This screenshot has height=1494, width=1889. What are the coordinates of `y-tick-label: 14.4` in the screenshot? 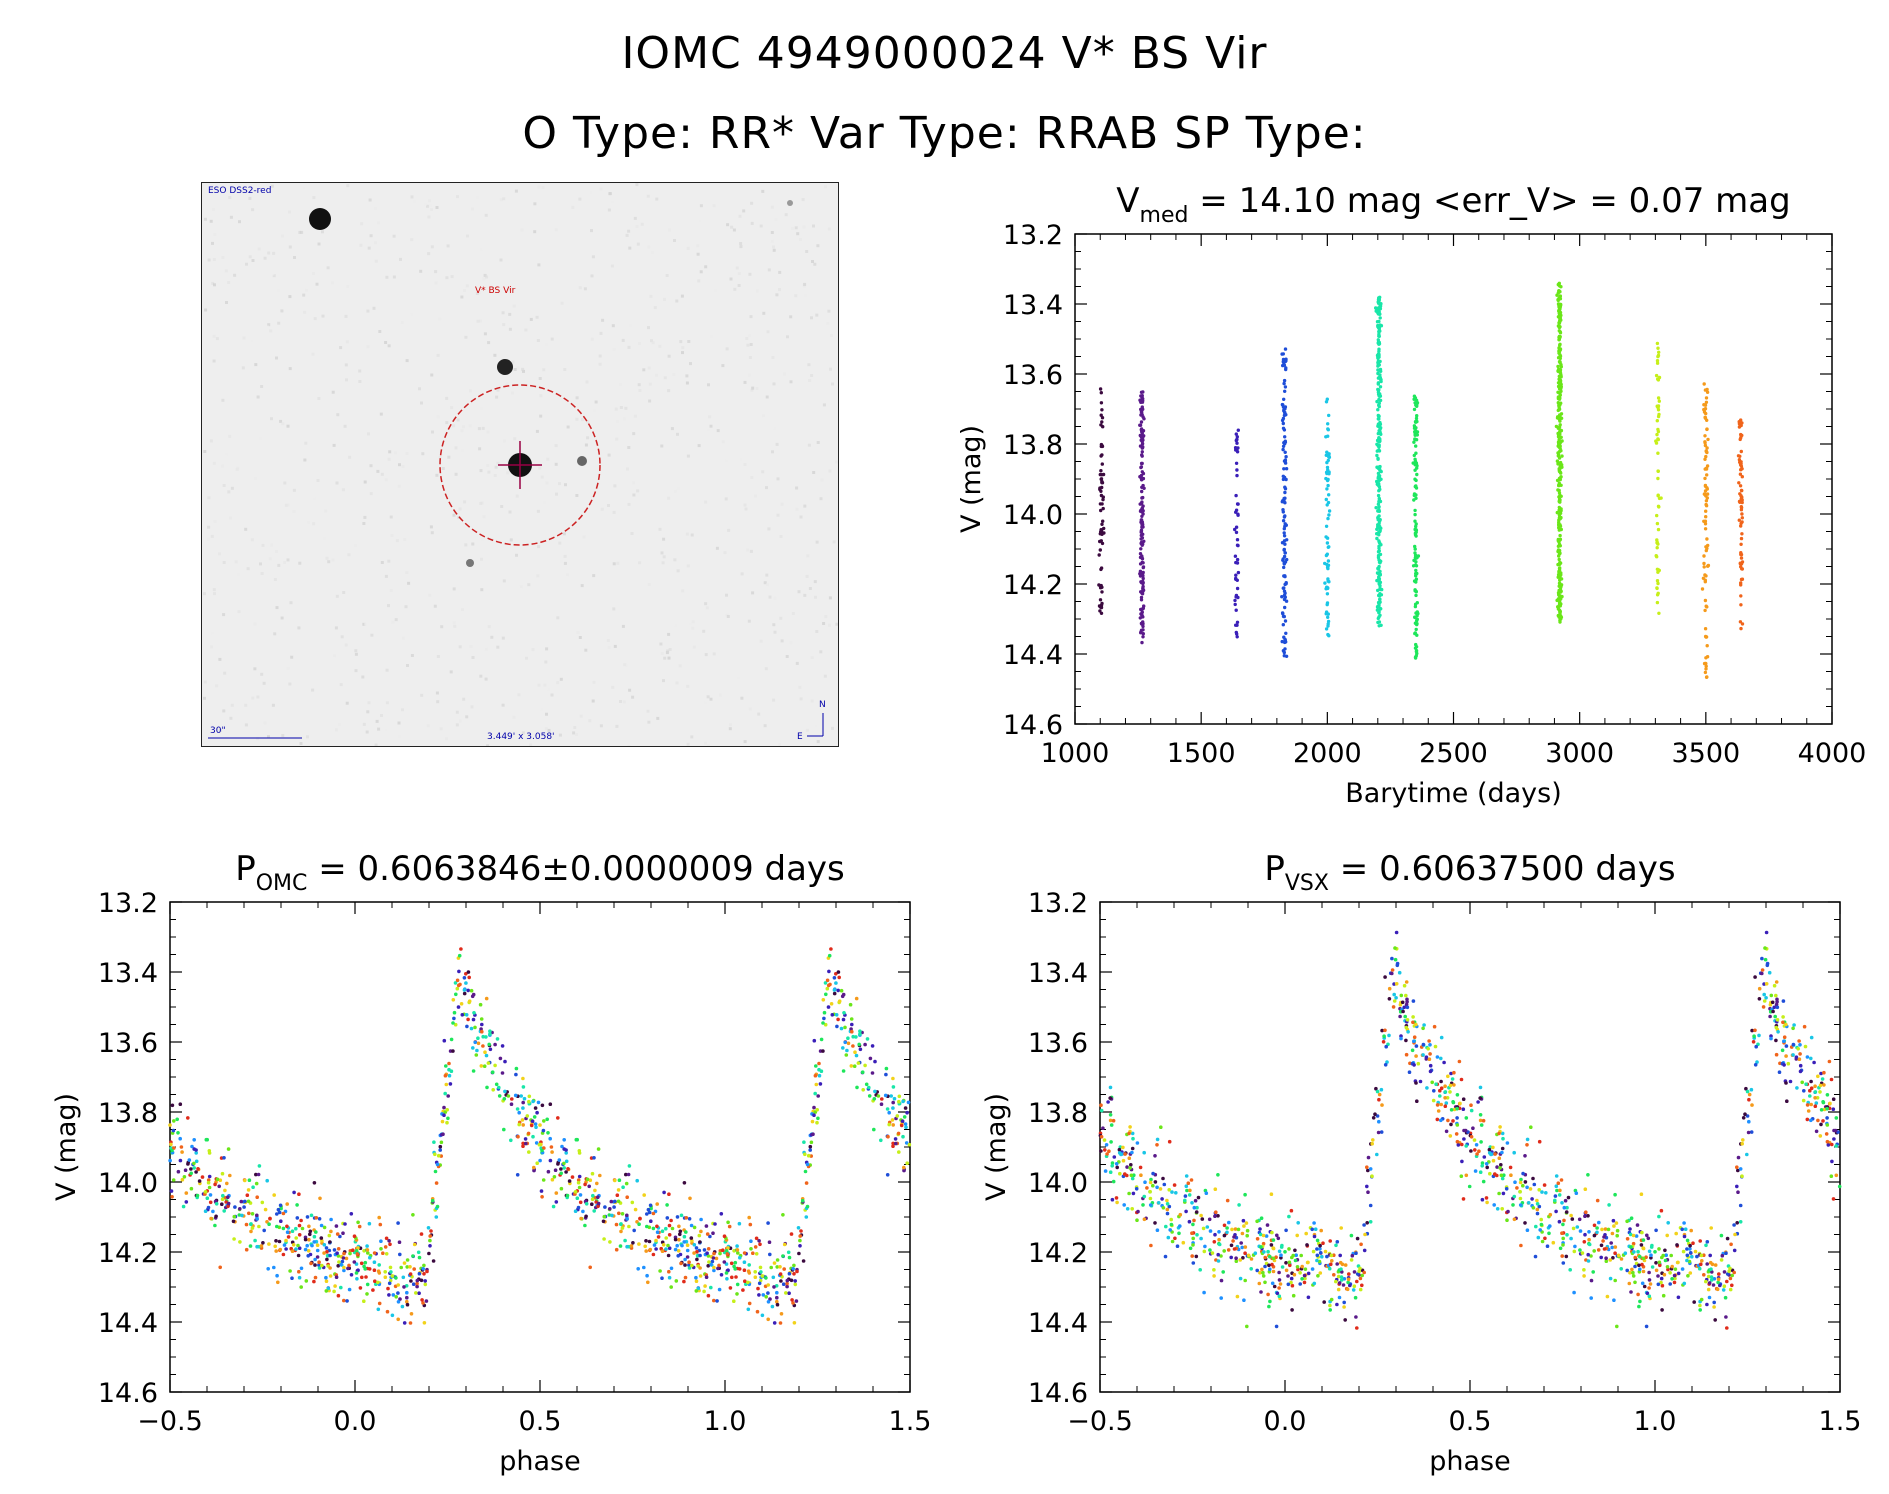 It's located at (1033, 655).